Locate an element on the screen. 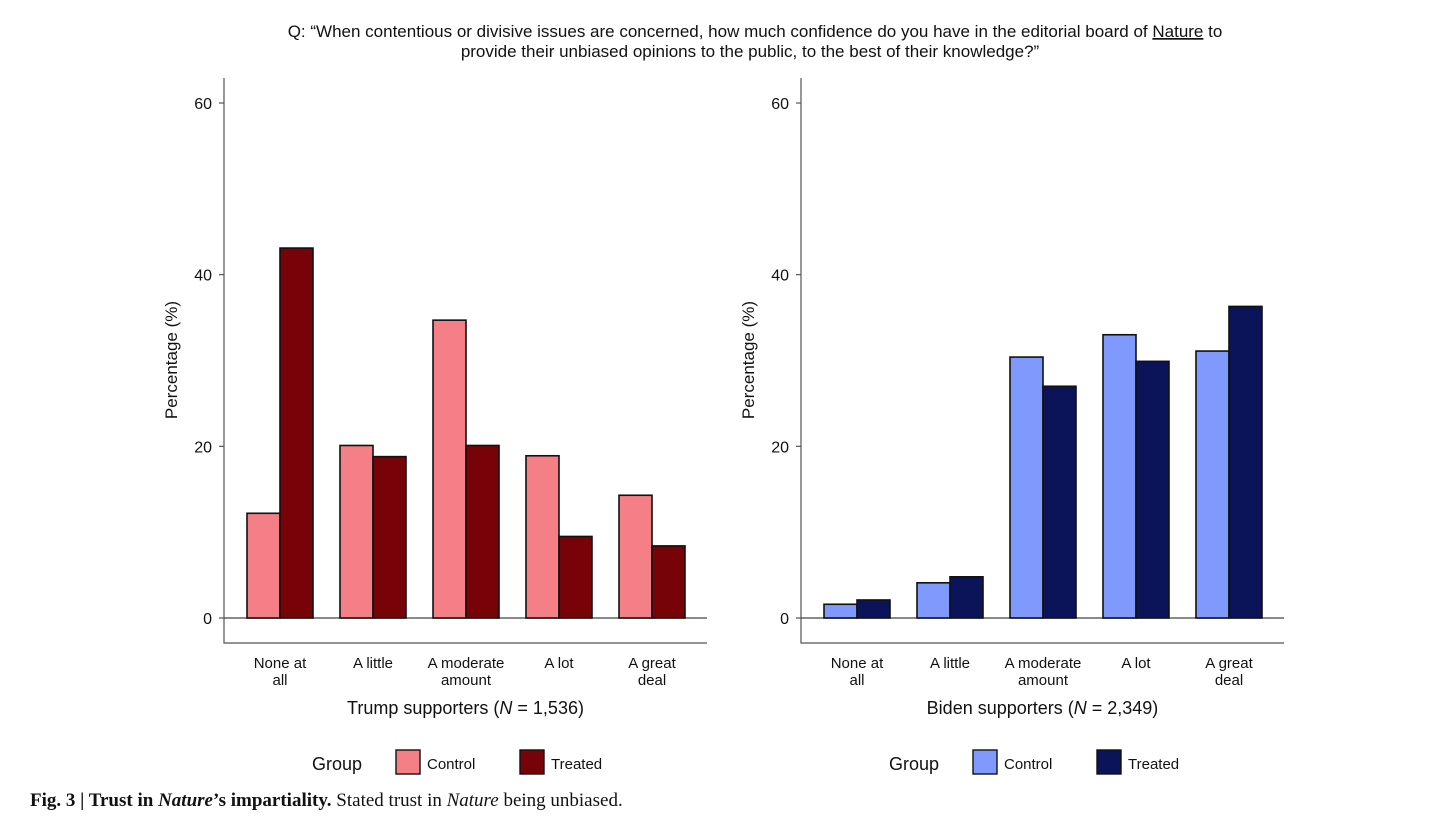  x-axis-title: Trump supporters (N = 1,536) is located at coordinates (465, 708).